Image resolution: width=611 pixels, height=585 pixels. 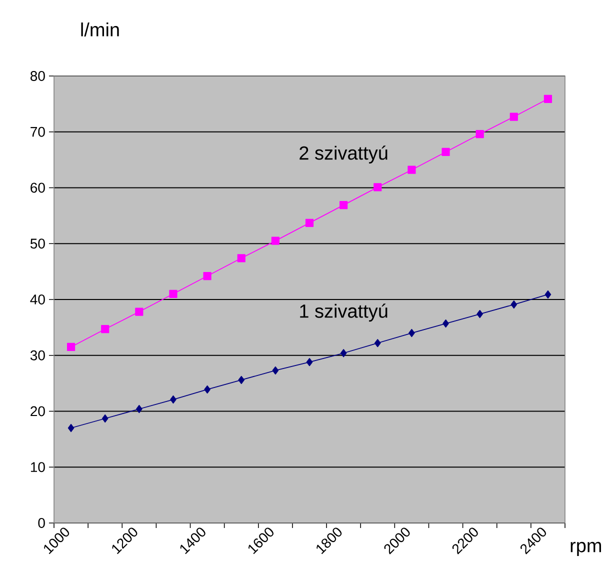 I want to click on y-tick-label: 70, so click(x=37, y=131).